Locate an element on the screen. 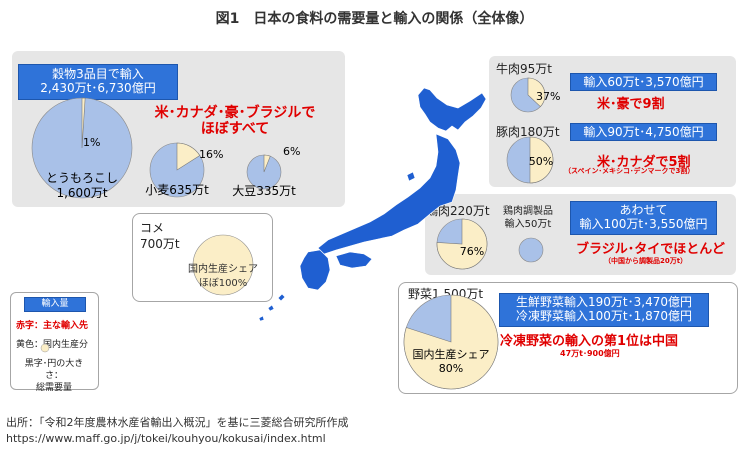 The image size is (749, 458). wheat-pie-domestic-slice is located at coordinates (188, 156).